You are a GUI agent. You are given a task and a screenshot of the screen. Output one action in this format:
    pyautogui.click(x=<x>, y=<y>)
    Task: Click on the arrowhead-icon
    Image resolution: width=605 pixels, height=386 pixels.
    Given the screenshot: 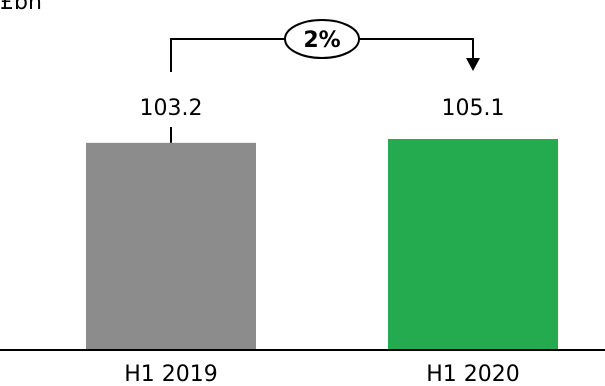 What is the action you would take?
    pyautogui.click(x=473, y=64)
    